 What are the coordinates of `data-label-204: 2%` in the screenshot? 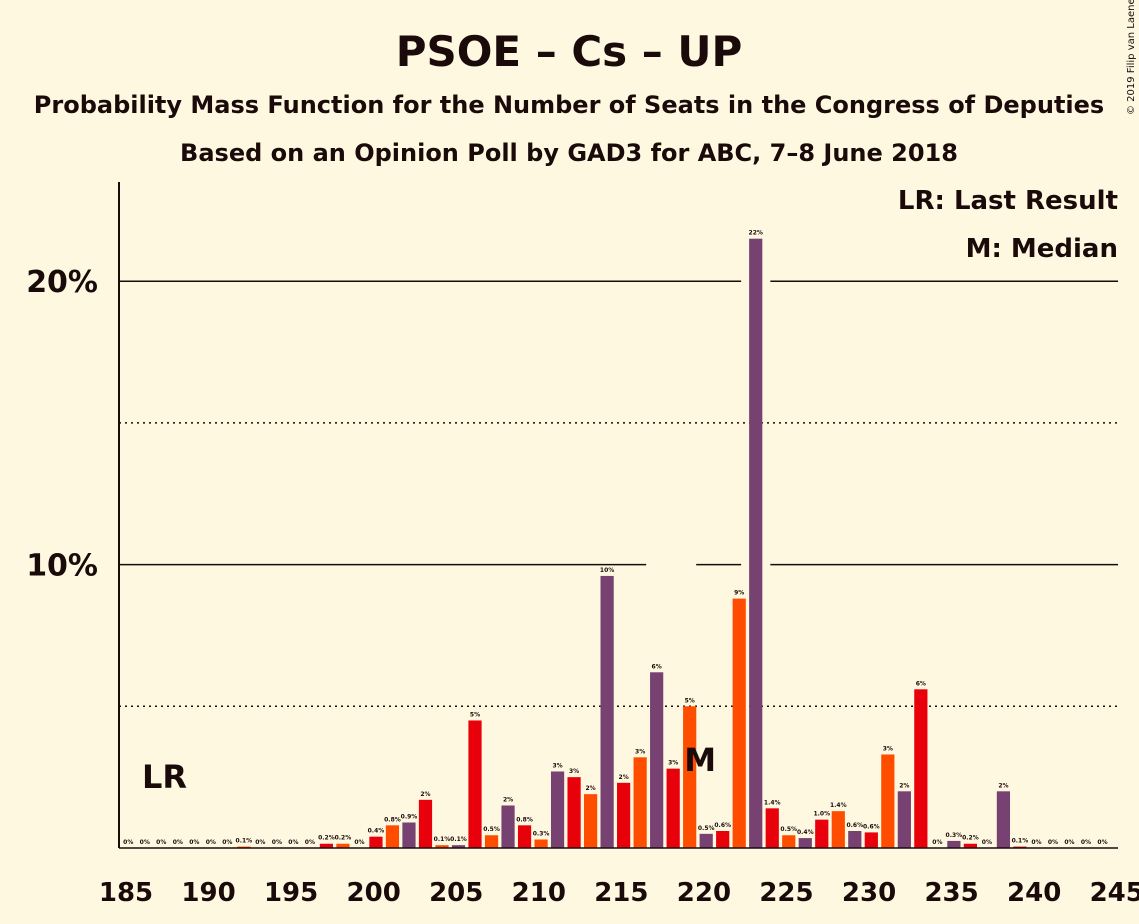 It's located at (425, 794).